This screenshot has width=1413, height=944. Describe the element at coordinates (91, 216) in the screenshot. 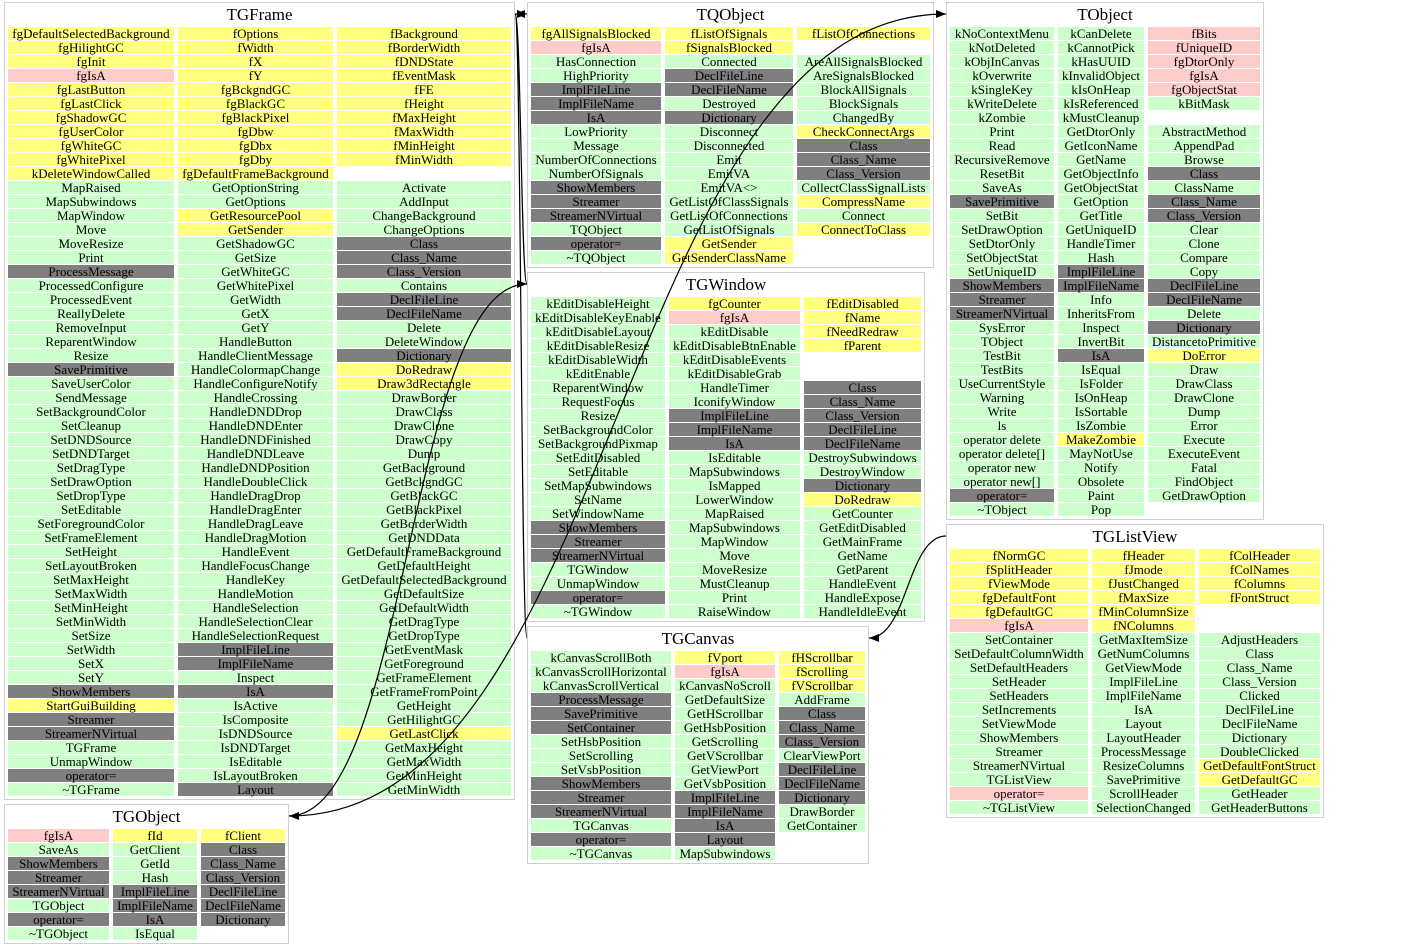

I see `member-cell: MapWindow` at that location.